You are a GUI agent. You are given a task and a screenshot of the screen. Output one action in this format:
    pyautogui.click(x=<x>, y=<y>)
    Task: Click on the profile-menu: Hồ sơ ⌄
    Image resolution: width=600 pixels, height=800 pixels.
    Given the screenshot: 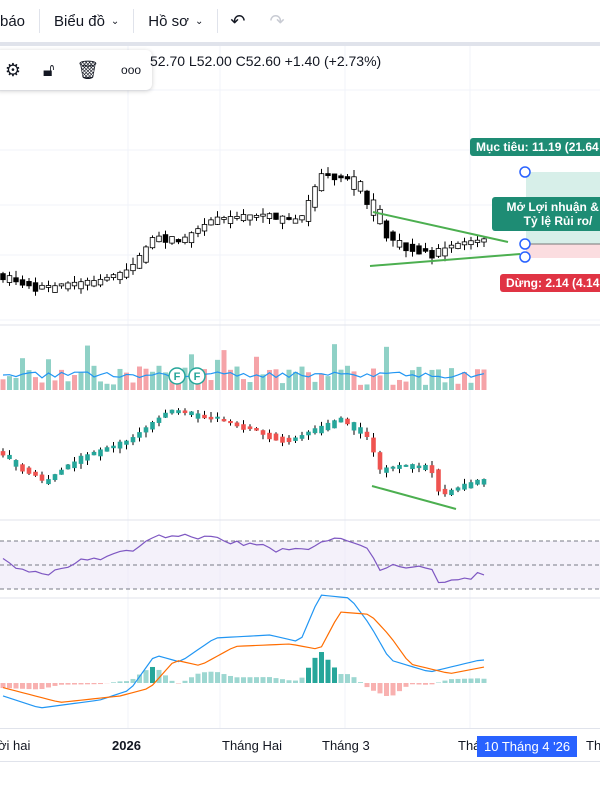 What is the action you would take?
    pyautogui.click(x=176, y=21)
    